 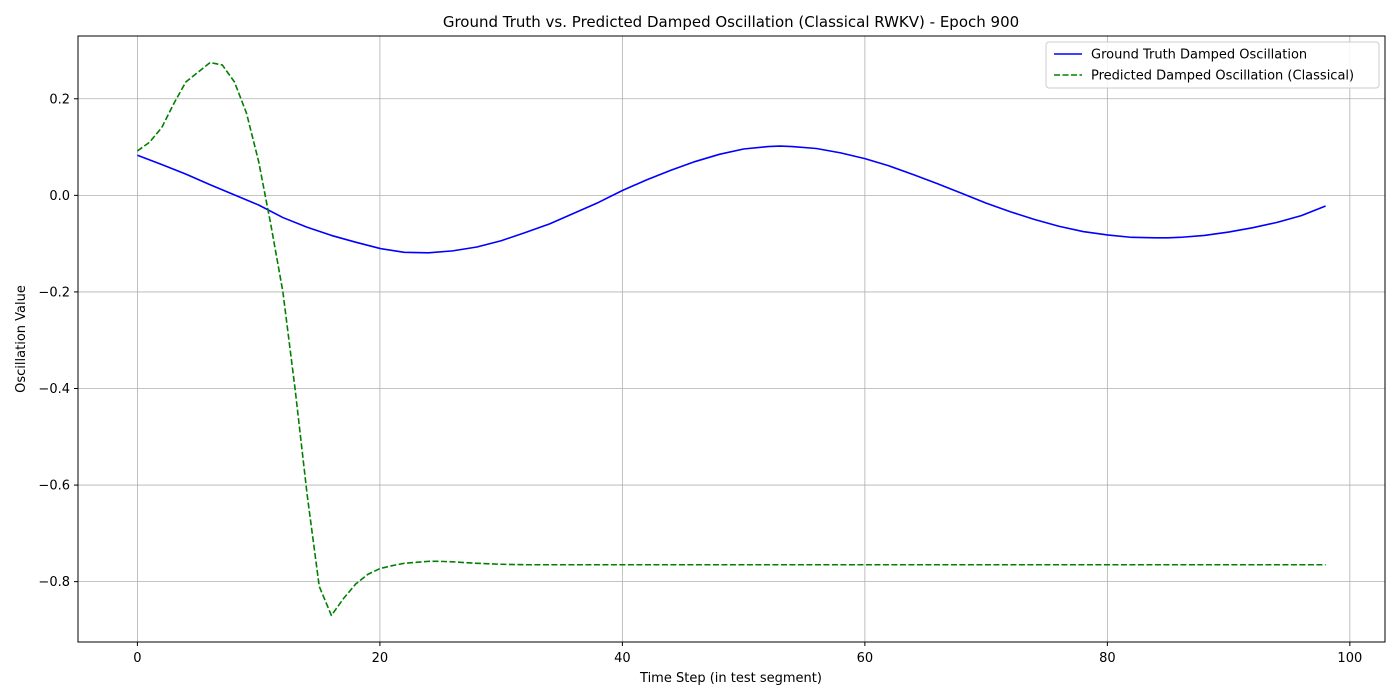 I want to click on x-axis-label: Time Step (in test segment), so click(x=730, y=678).